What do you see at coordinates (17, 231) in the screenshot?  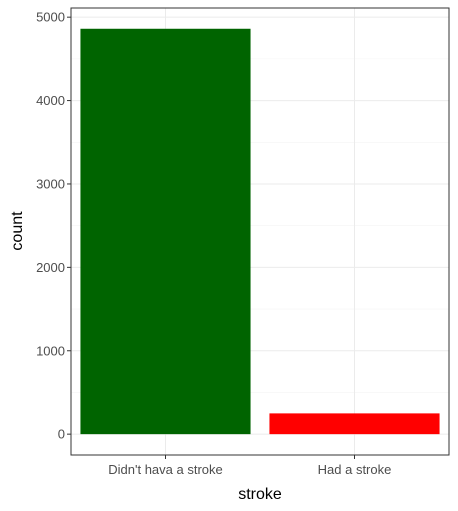 I see `y-axis-title: count` at bounding box center [17, 231].